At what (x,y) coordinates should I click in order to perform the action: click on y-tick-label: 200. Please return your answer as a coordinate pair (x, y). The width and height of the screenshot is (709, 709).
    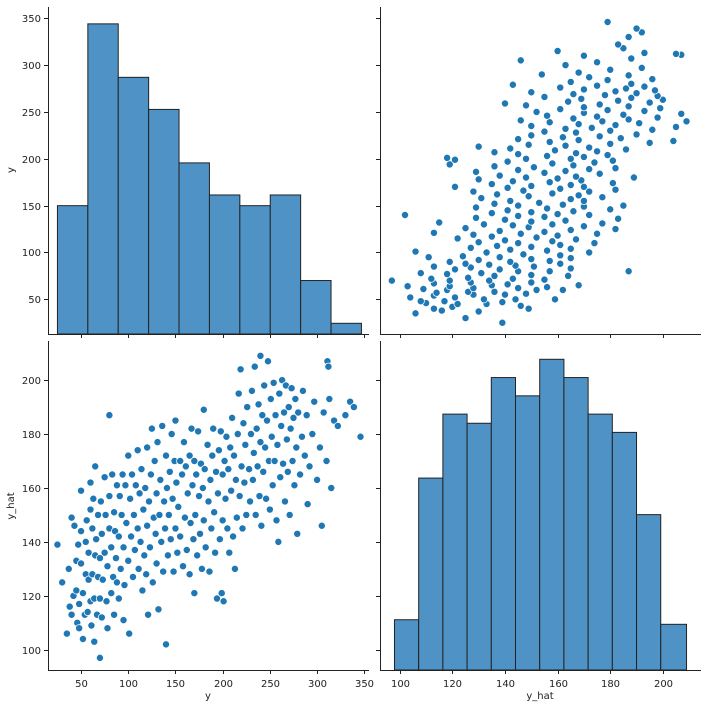
    Looking at the image, I should click on (31, 381).